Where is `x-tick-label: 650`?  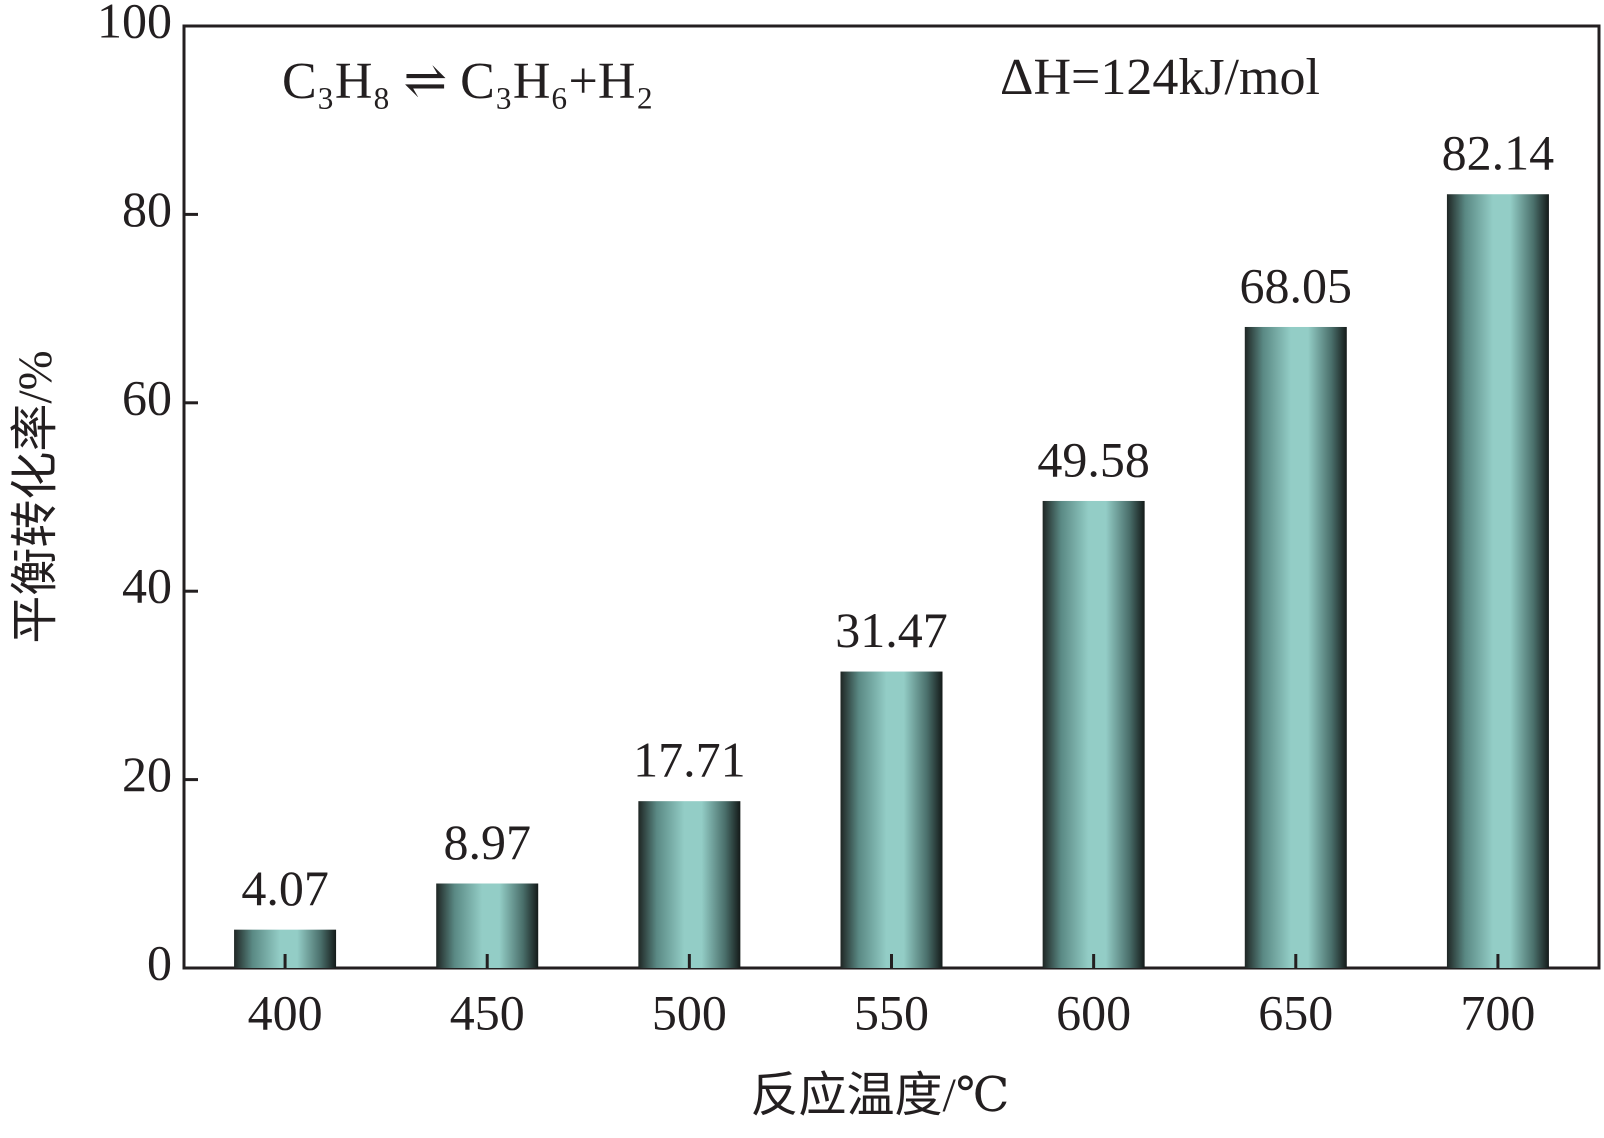 x-tick-label: 650 is located at coordinates (1295, 1012).